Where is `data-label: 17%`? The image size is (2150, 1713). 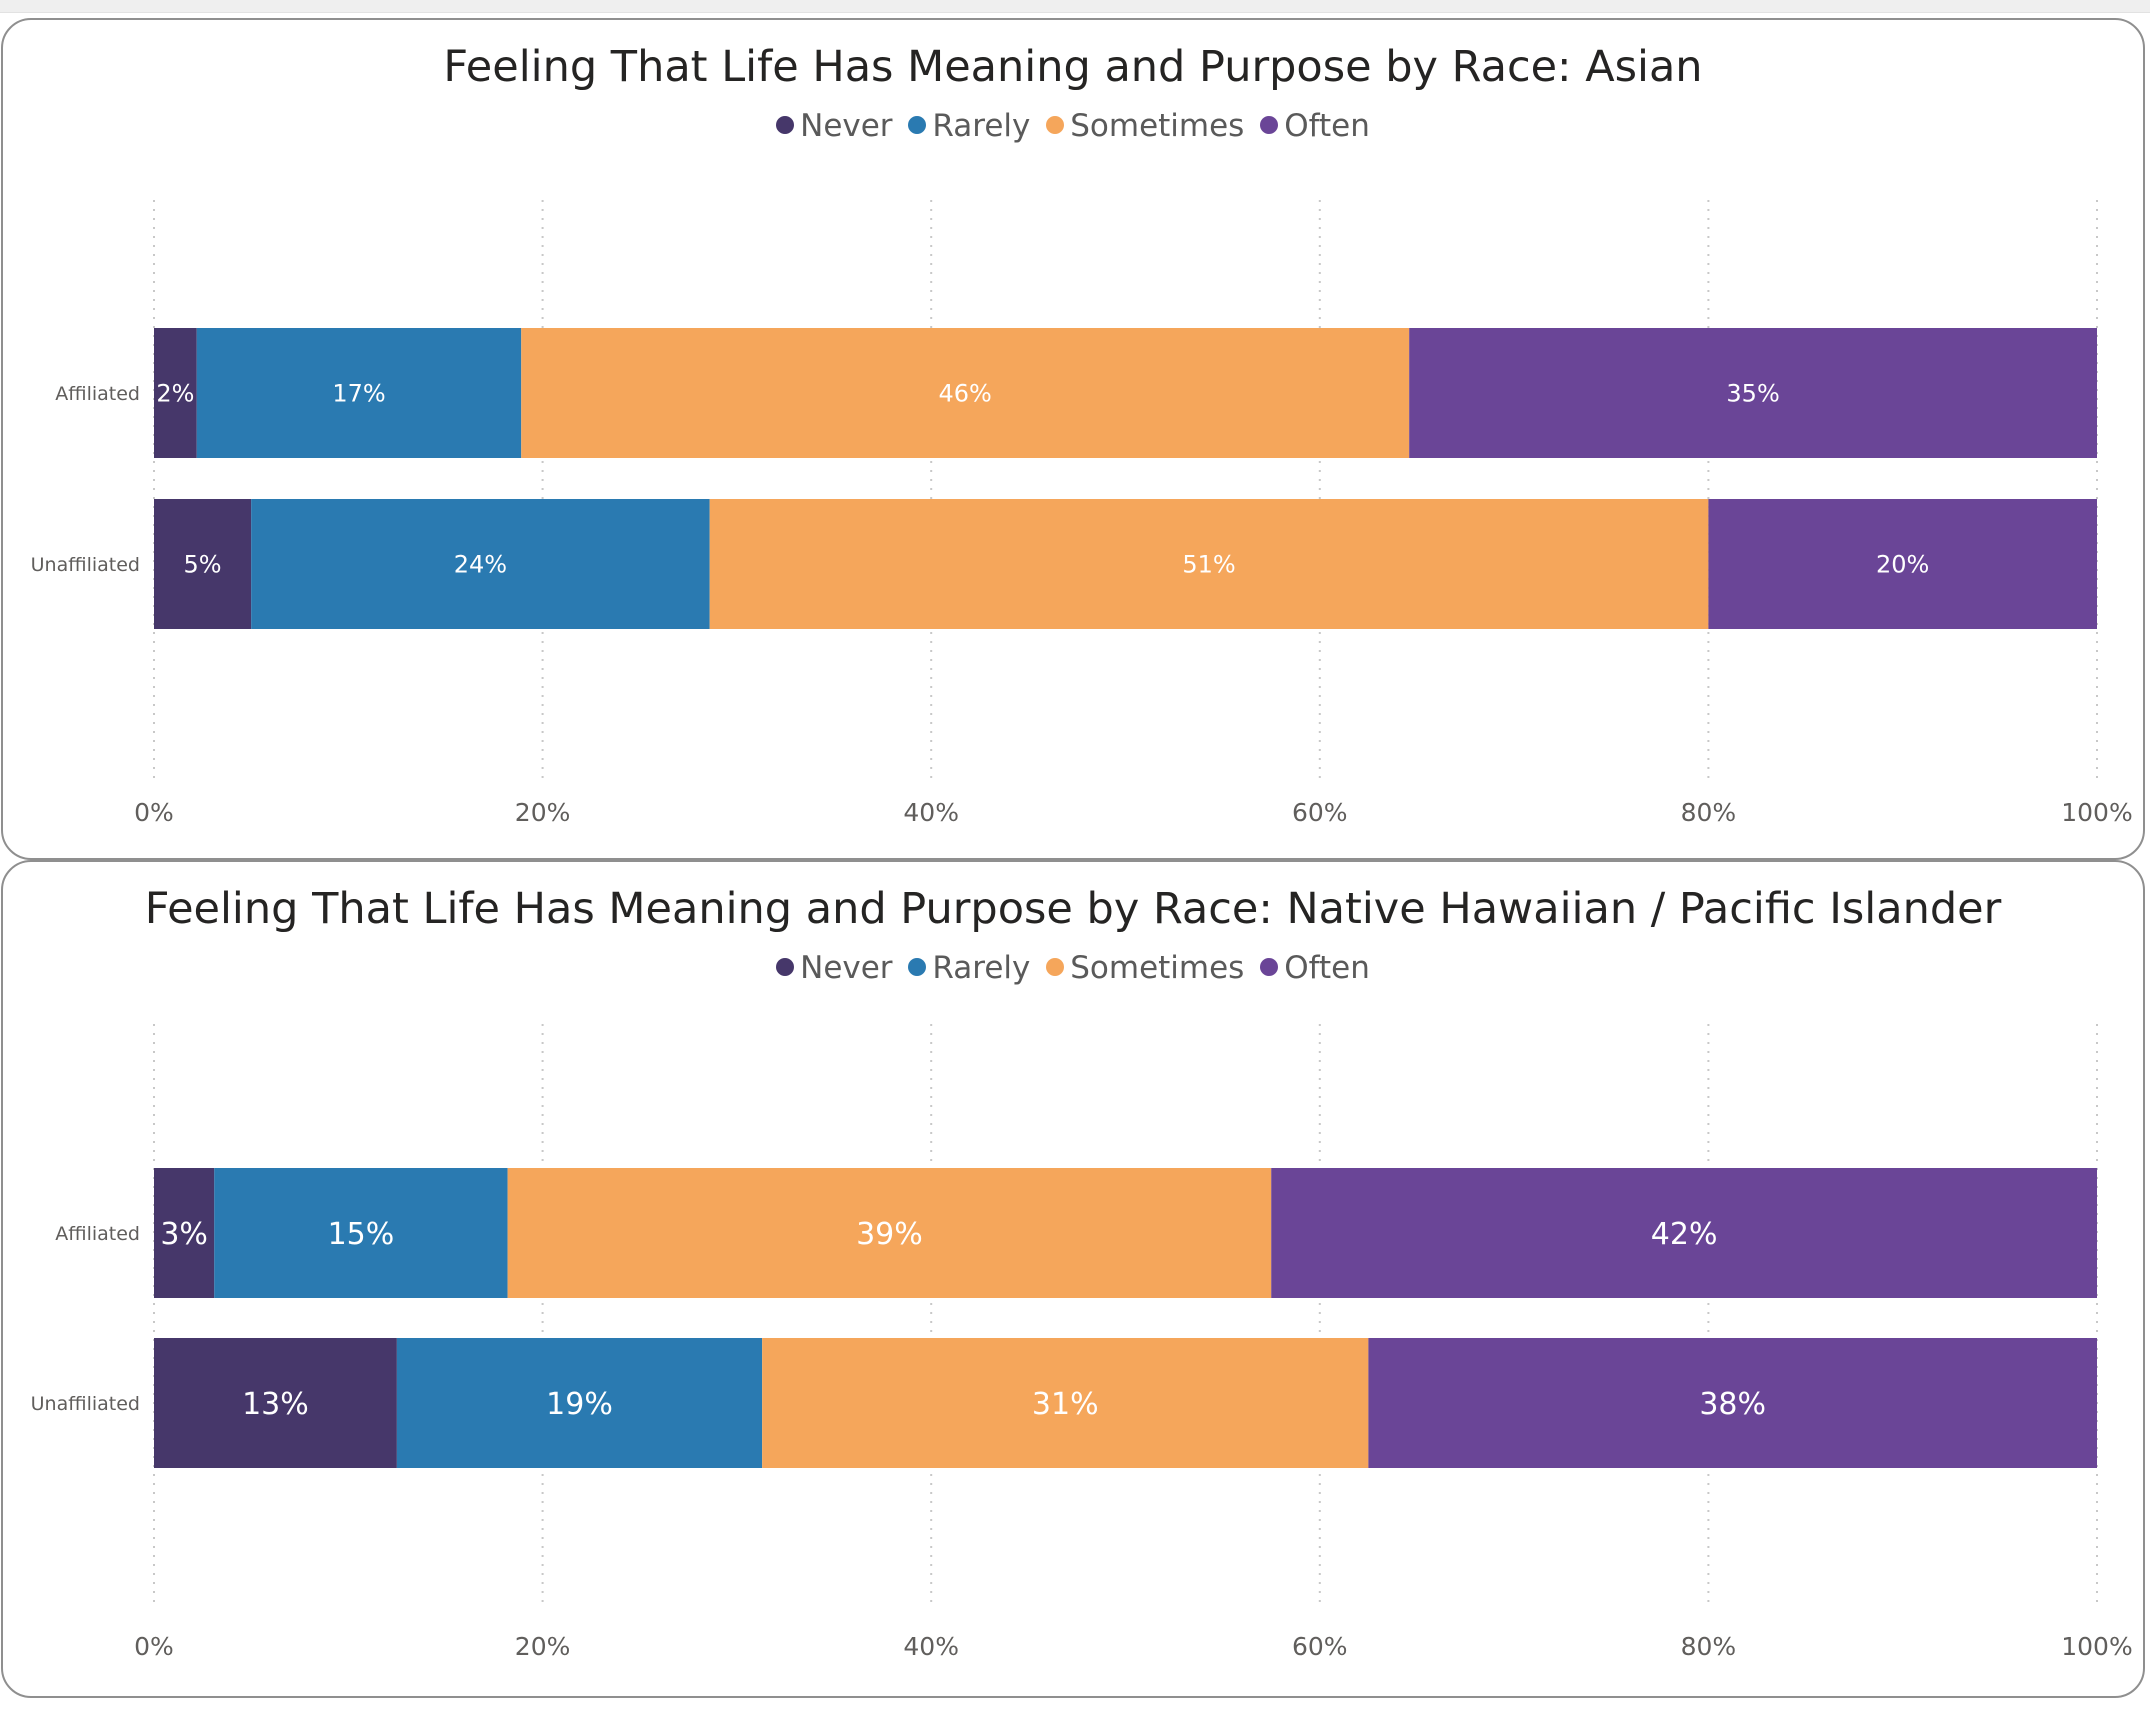
data-label: 17% is located at coordinates (358, 394).